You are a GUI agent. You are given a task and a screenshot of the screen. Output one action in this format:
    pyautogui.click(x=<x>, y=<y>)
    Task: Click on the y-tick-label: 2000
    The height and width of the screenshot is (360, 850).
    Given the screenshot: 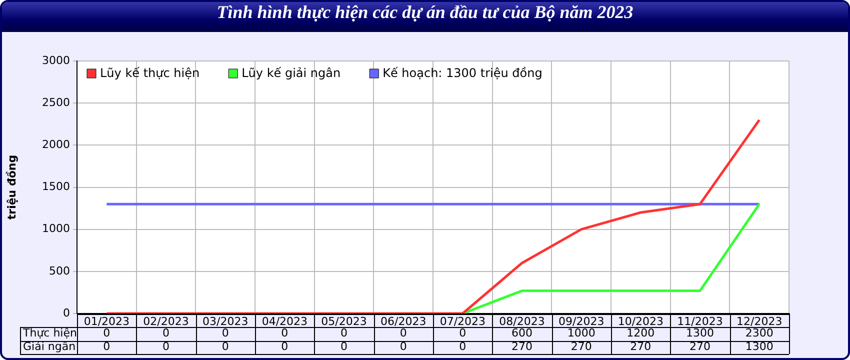 What is the action you would take?
    pyautogui.click(x=56, y=145)
    